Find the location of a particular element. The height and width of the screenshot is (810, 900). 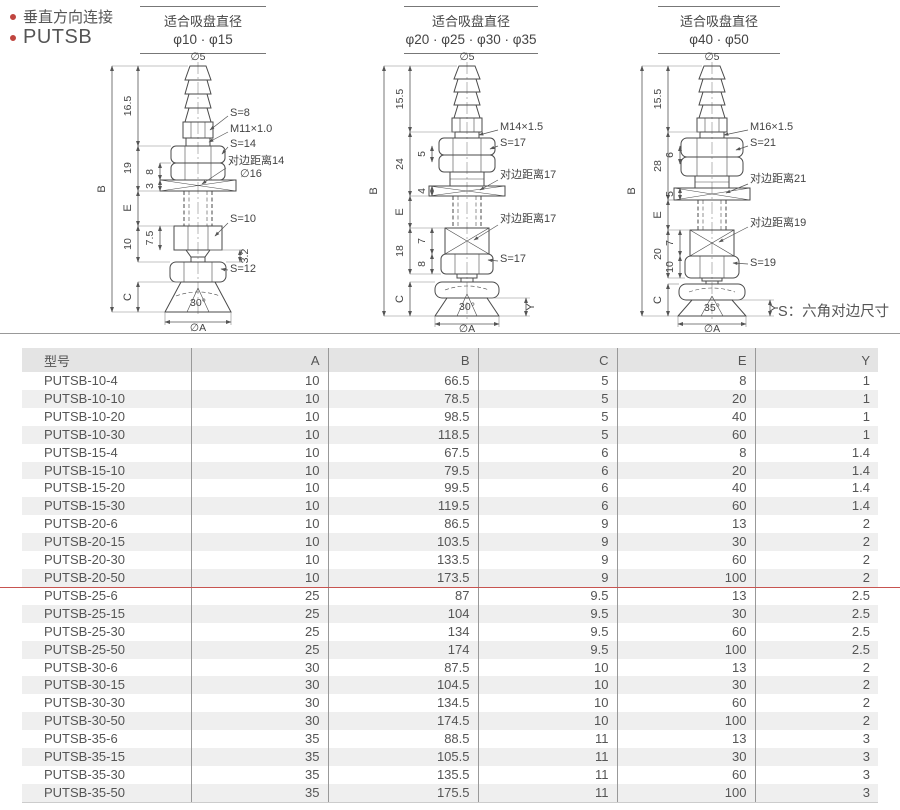

dim-B: B is located at coordinates (102, 188).